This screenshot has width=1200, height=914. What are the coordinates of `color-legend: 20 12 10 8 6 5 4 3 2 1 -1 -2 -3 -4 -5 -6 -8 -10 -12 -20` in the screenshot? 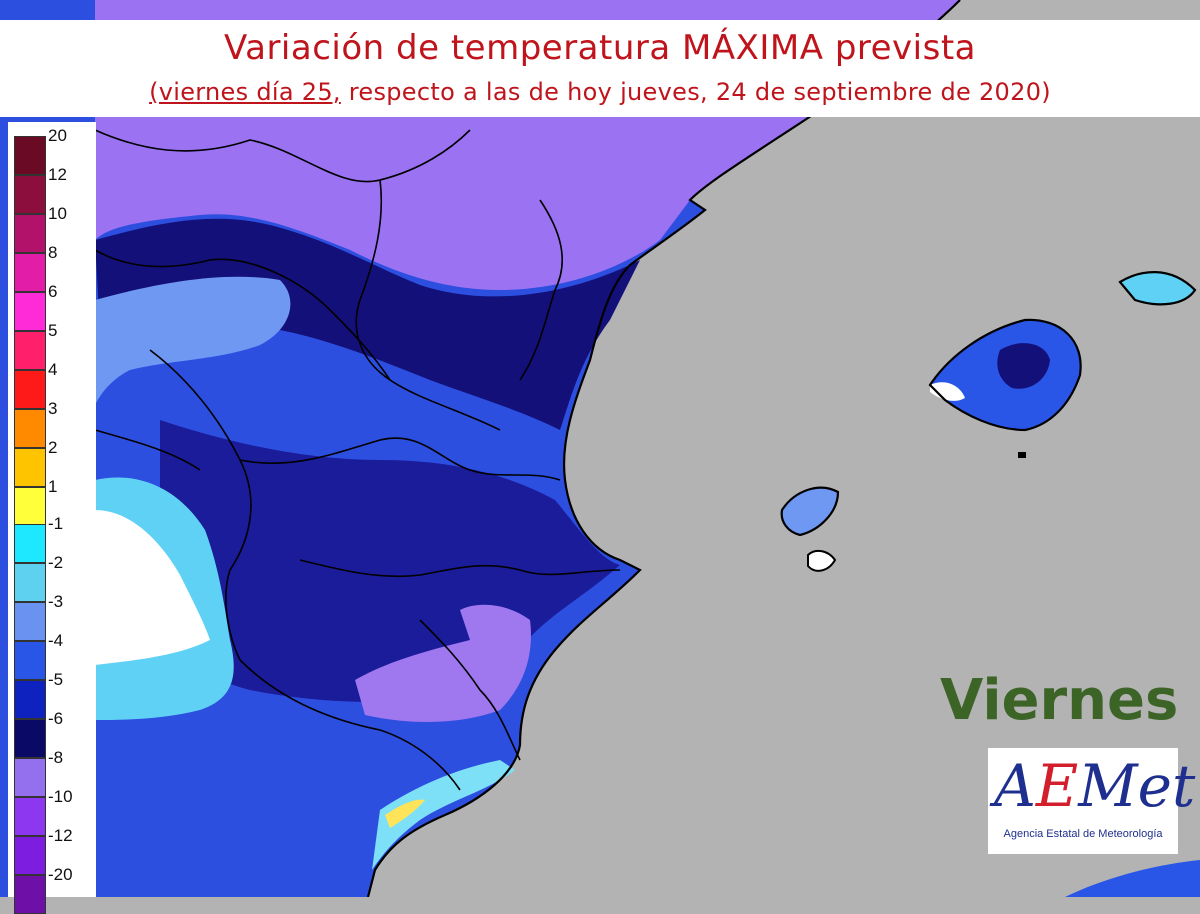 It's located at (52, 518).